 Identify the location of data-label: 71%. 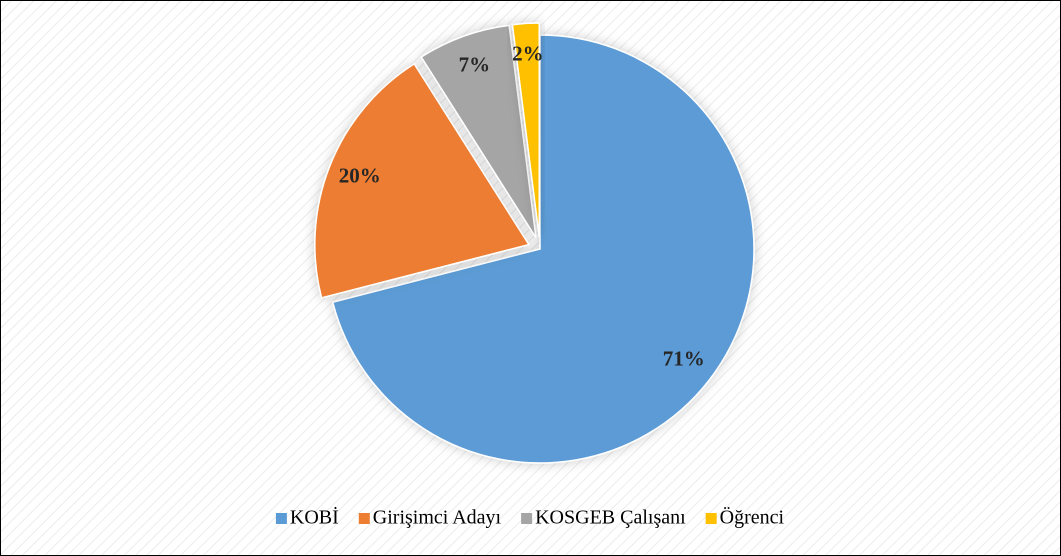
(684, 358).